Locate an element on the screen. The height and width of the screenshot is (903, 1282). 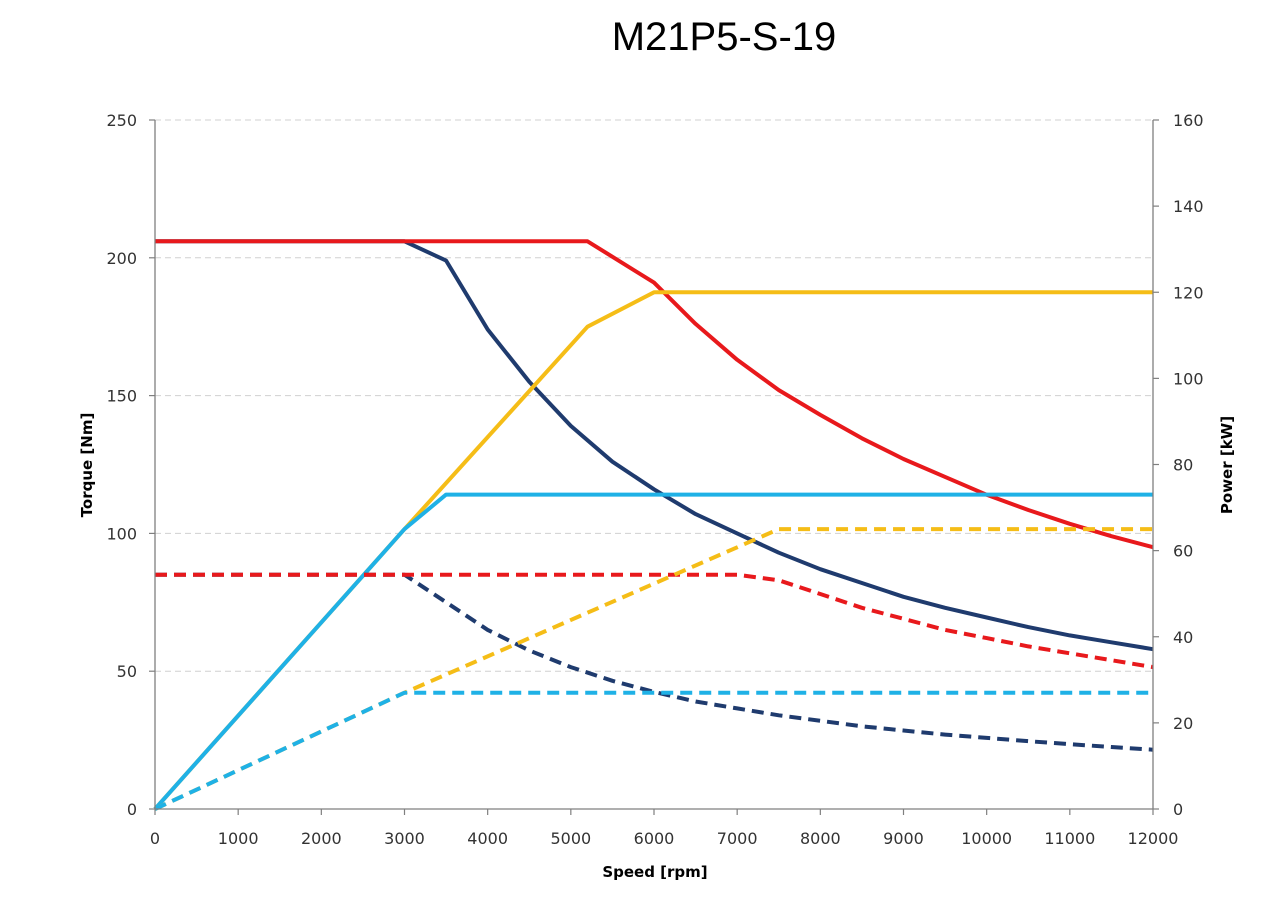
y2-tick-label: 40 is located at coordinates (1183, 637).